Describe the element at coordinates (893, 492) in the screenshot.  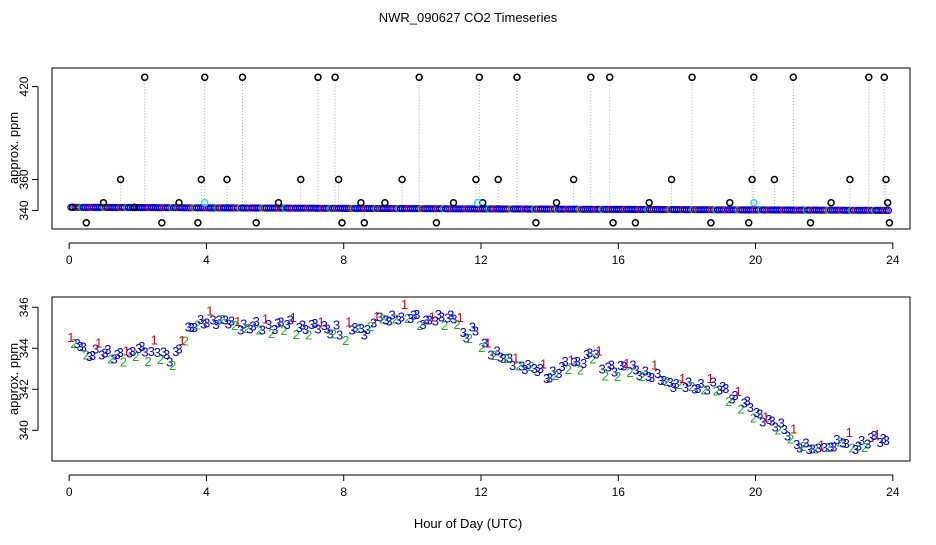
I see `x-tick-label: 24` at that location.